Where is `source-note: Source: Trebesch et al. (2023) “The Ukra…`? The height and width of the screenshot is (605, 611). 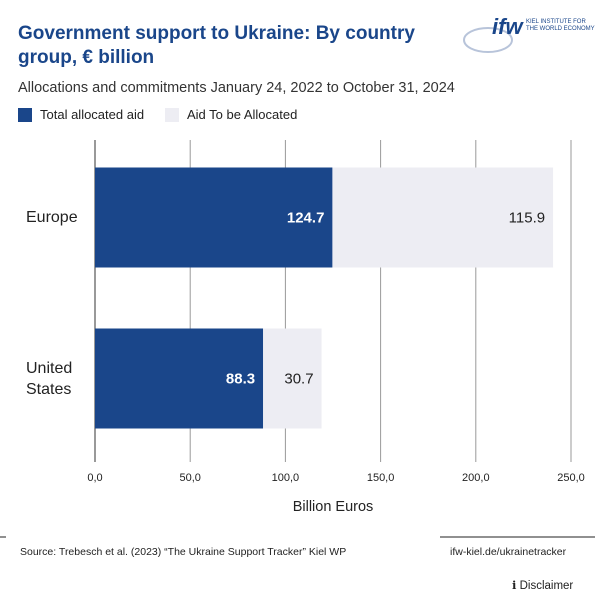
source-note: Source: Trebesch et al. (2023) “The Ukra… is located at coordinates (183, 552).